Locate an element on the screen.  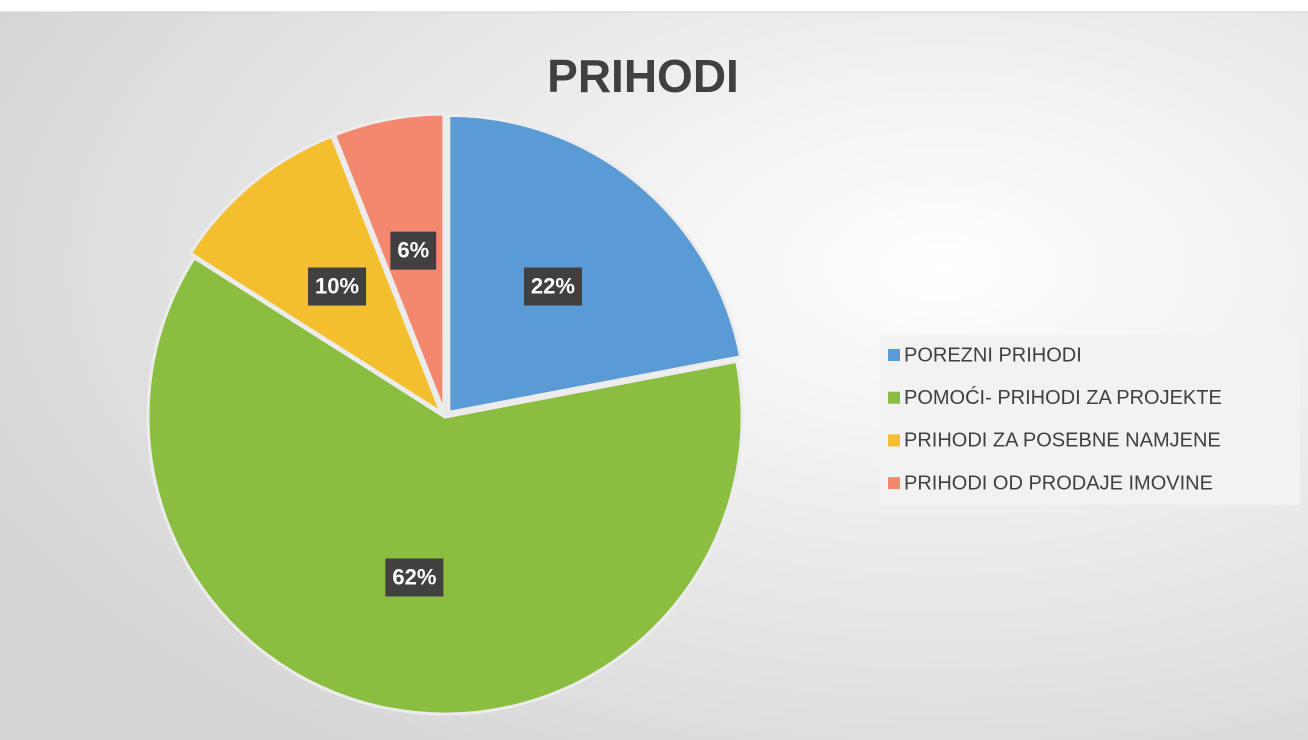
data-label: 10% is located at coordinates (337, 285).